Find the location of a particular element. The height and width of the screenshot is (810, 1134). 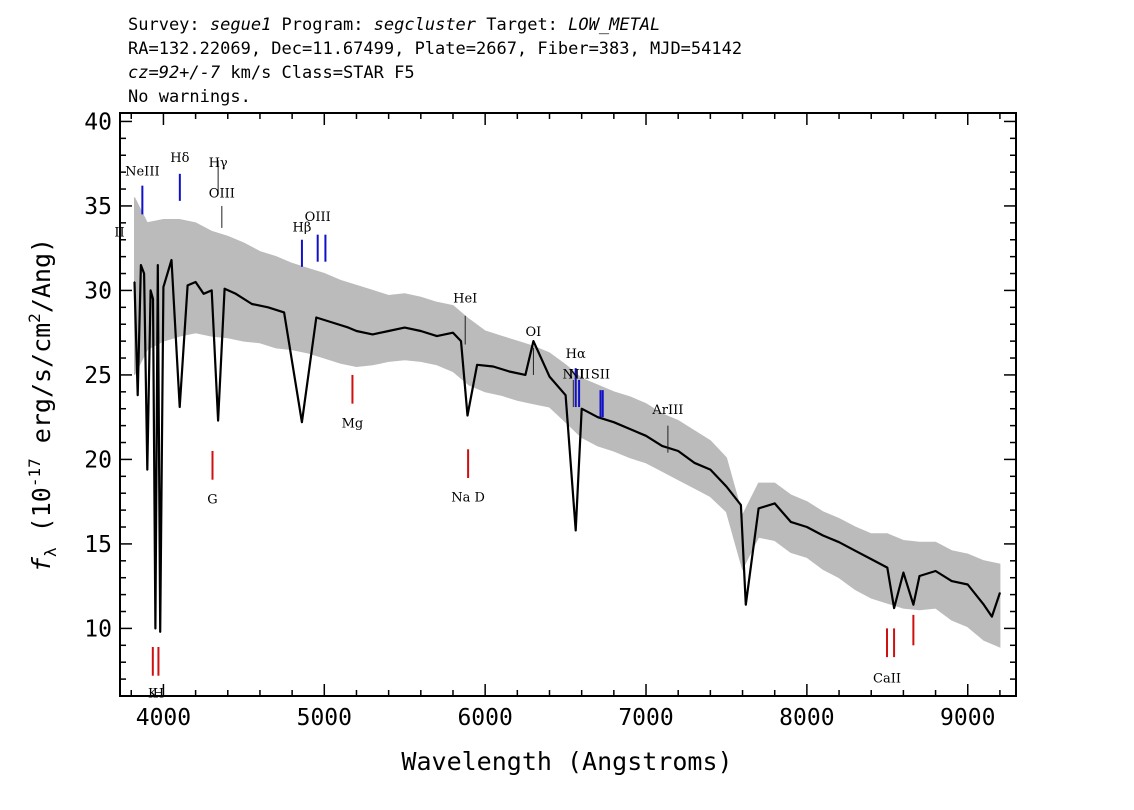

y-axis-title-part: erg/s/cm is located at coordinates (41, 390).